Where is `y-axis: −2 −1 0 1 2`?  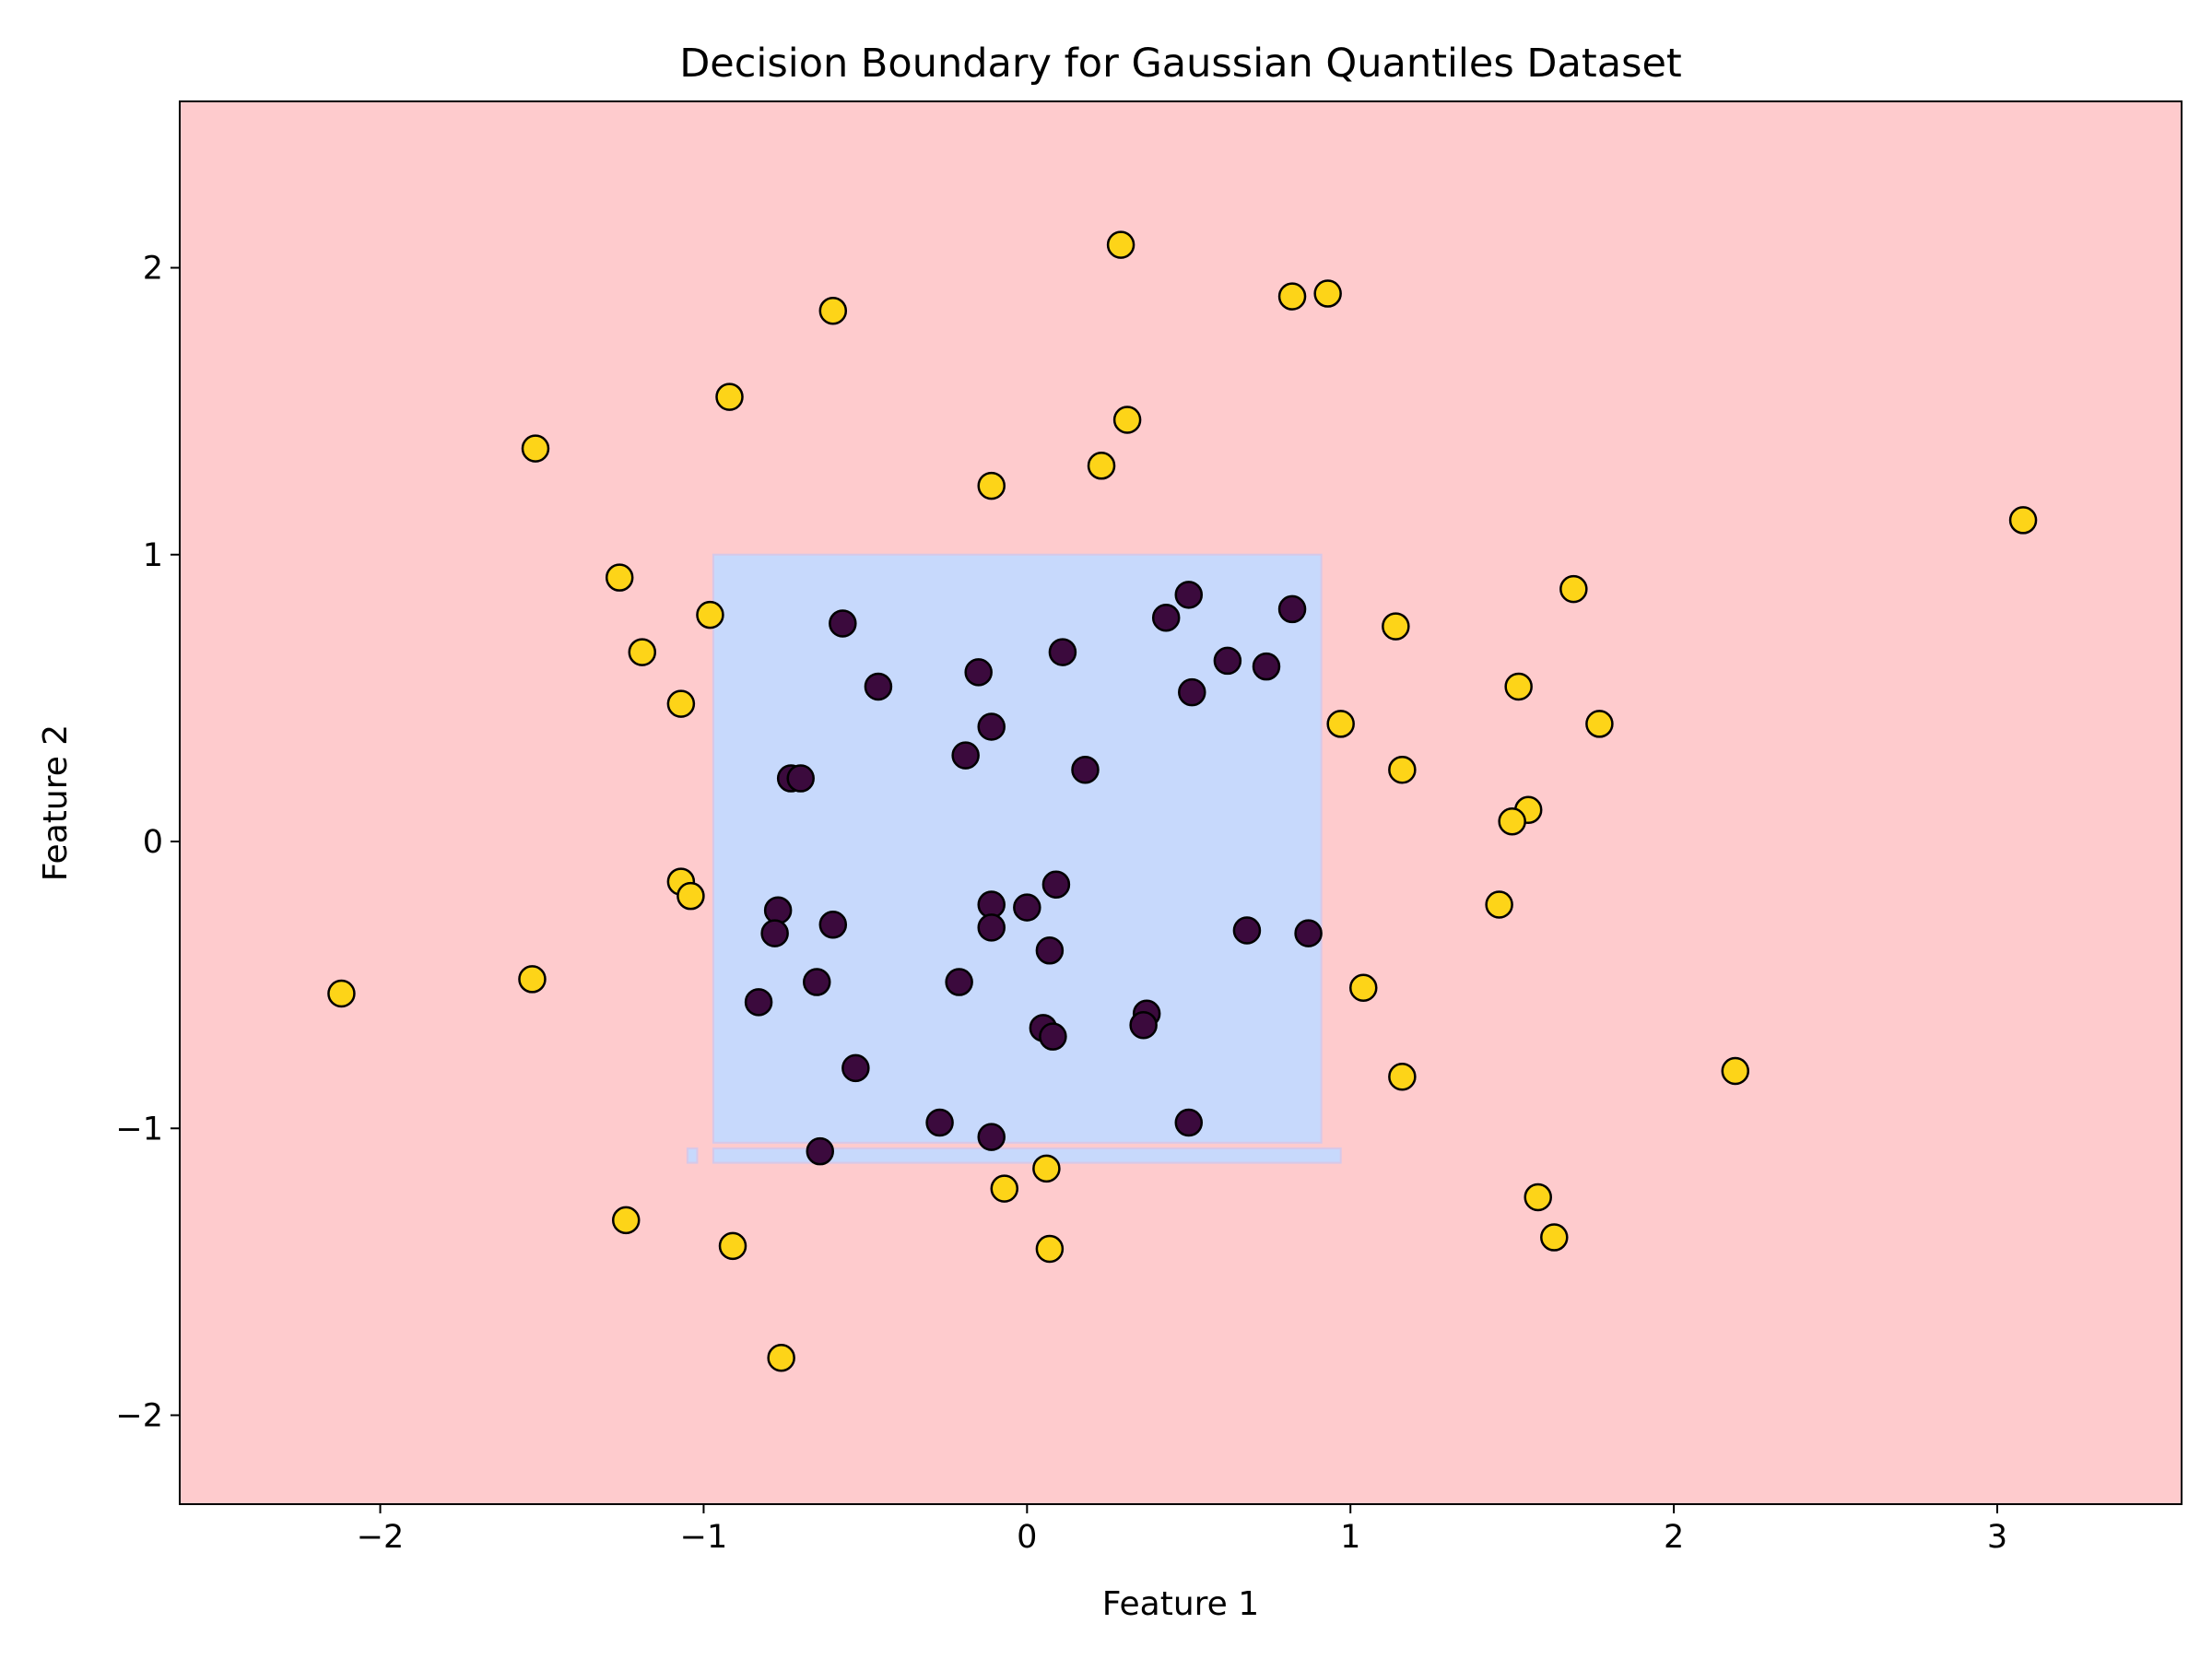 y-axis: −2 −1 0 1 2 is located at coordinates (147, 843).